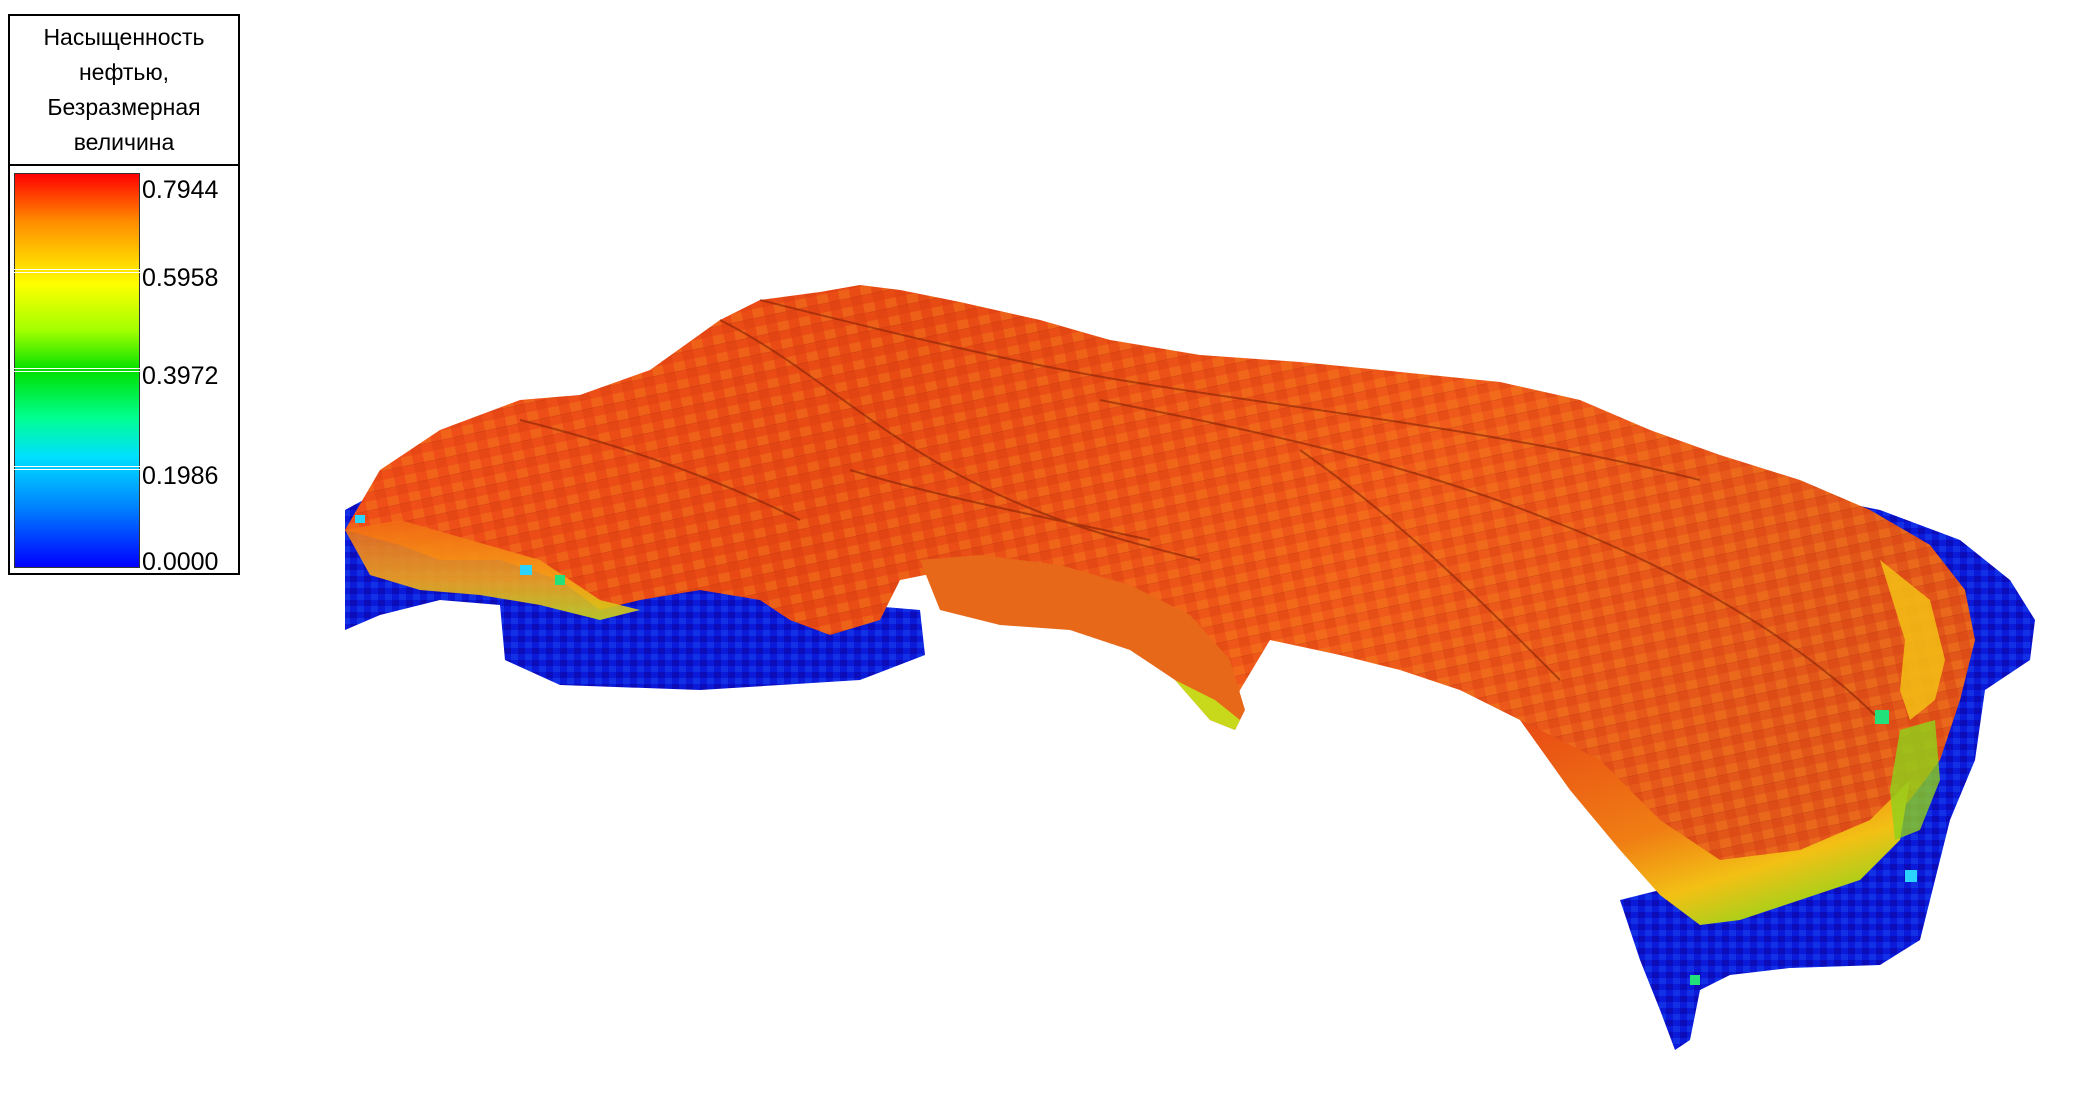 The image size is (2080, 1119). I want to click on oil-zone-right-flank, so click(1732, 742).